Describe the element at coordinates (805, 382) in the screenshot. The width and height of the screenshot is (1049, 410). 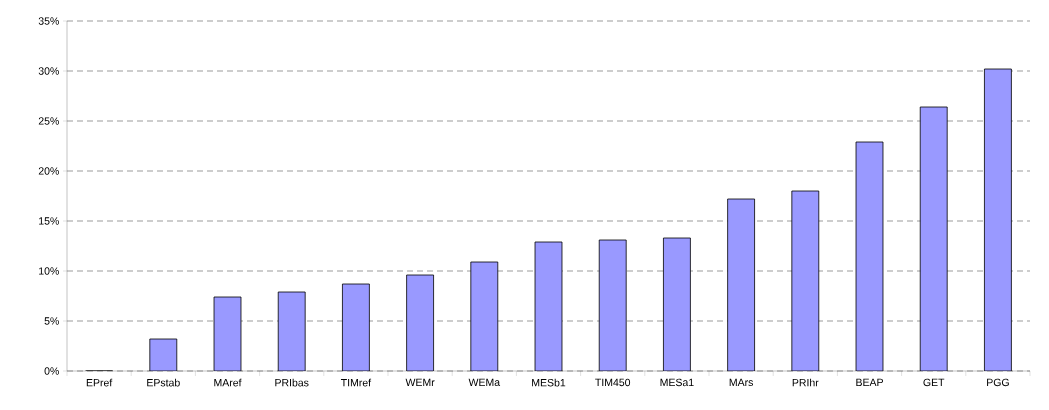
I see `x-tick-label: PRIhr` at that location.